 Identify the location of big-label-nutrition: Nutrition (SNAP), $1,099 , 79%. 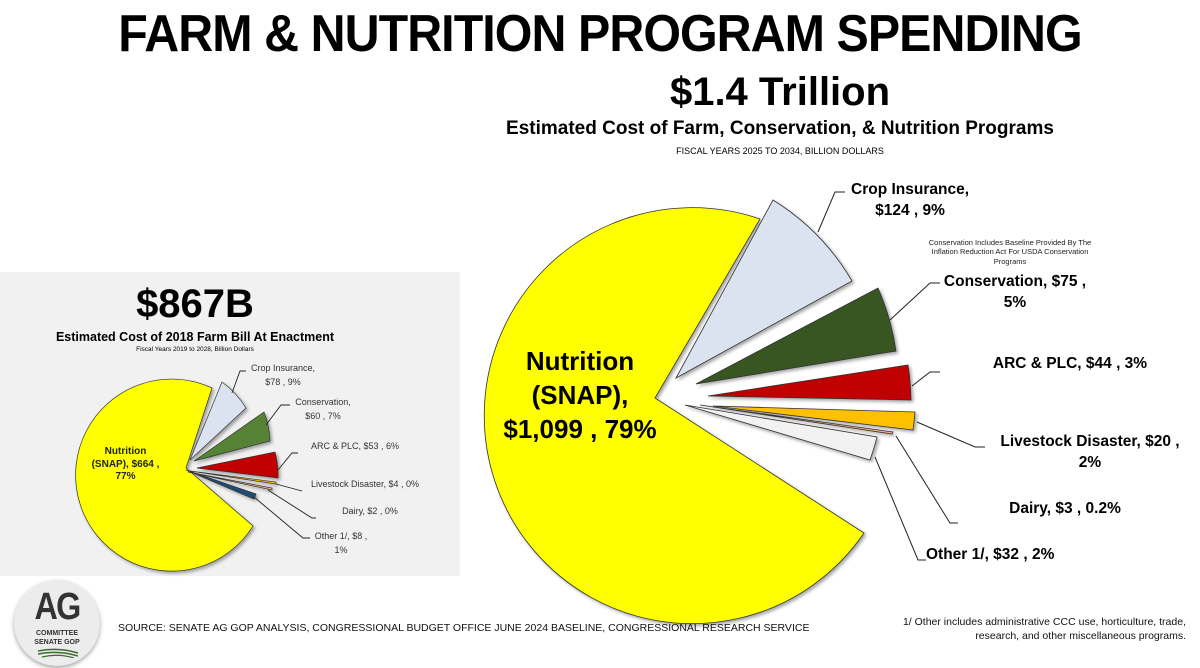
(580, 395).